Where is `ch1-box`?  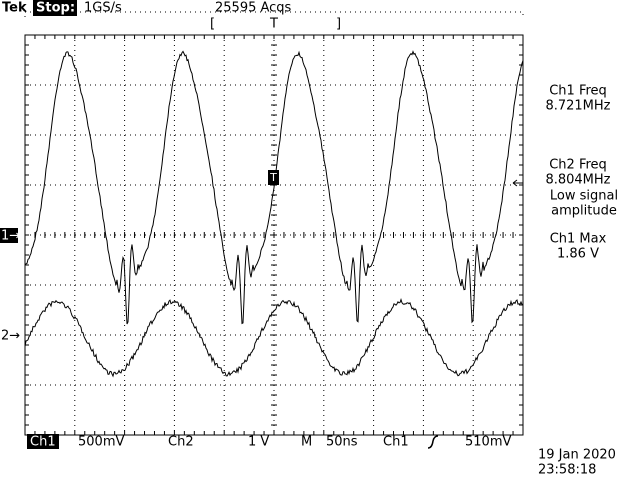 ch1-box is located at coordinates (43, 441).